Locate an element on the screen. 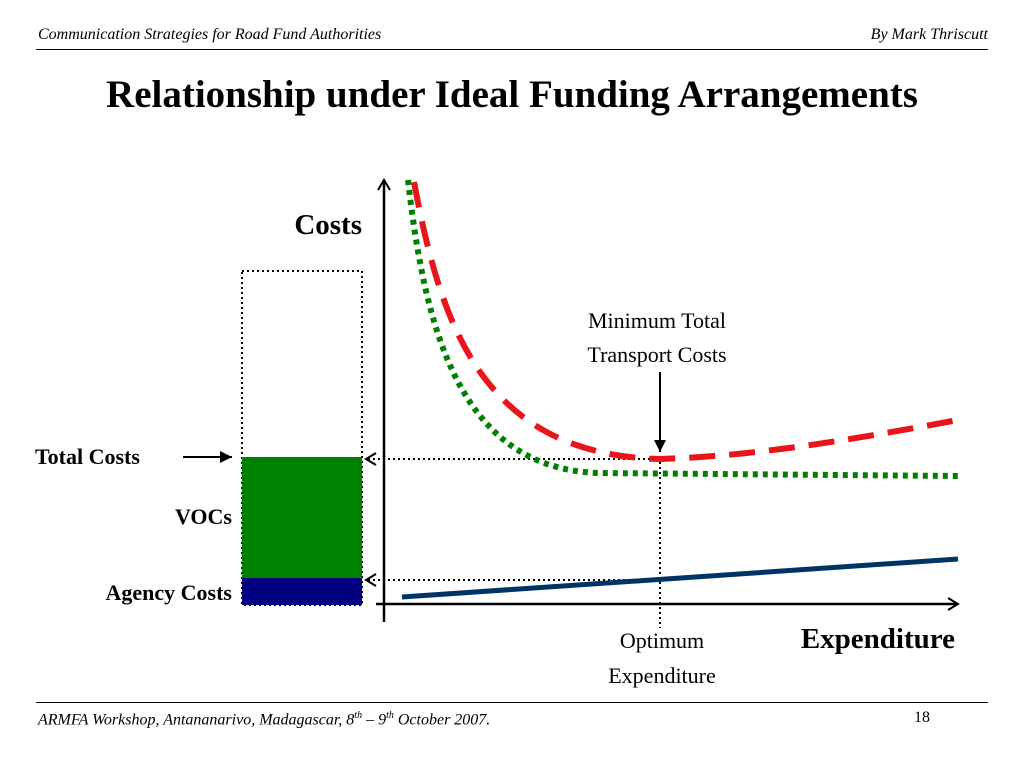 The width and height of the screenshot is (1024, 768). page-number: 18 is located at coordinates (922, 717).